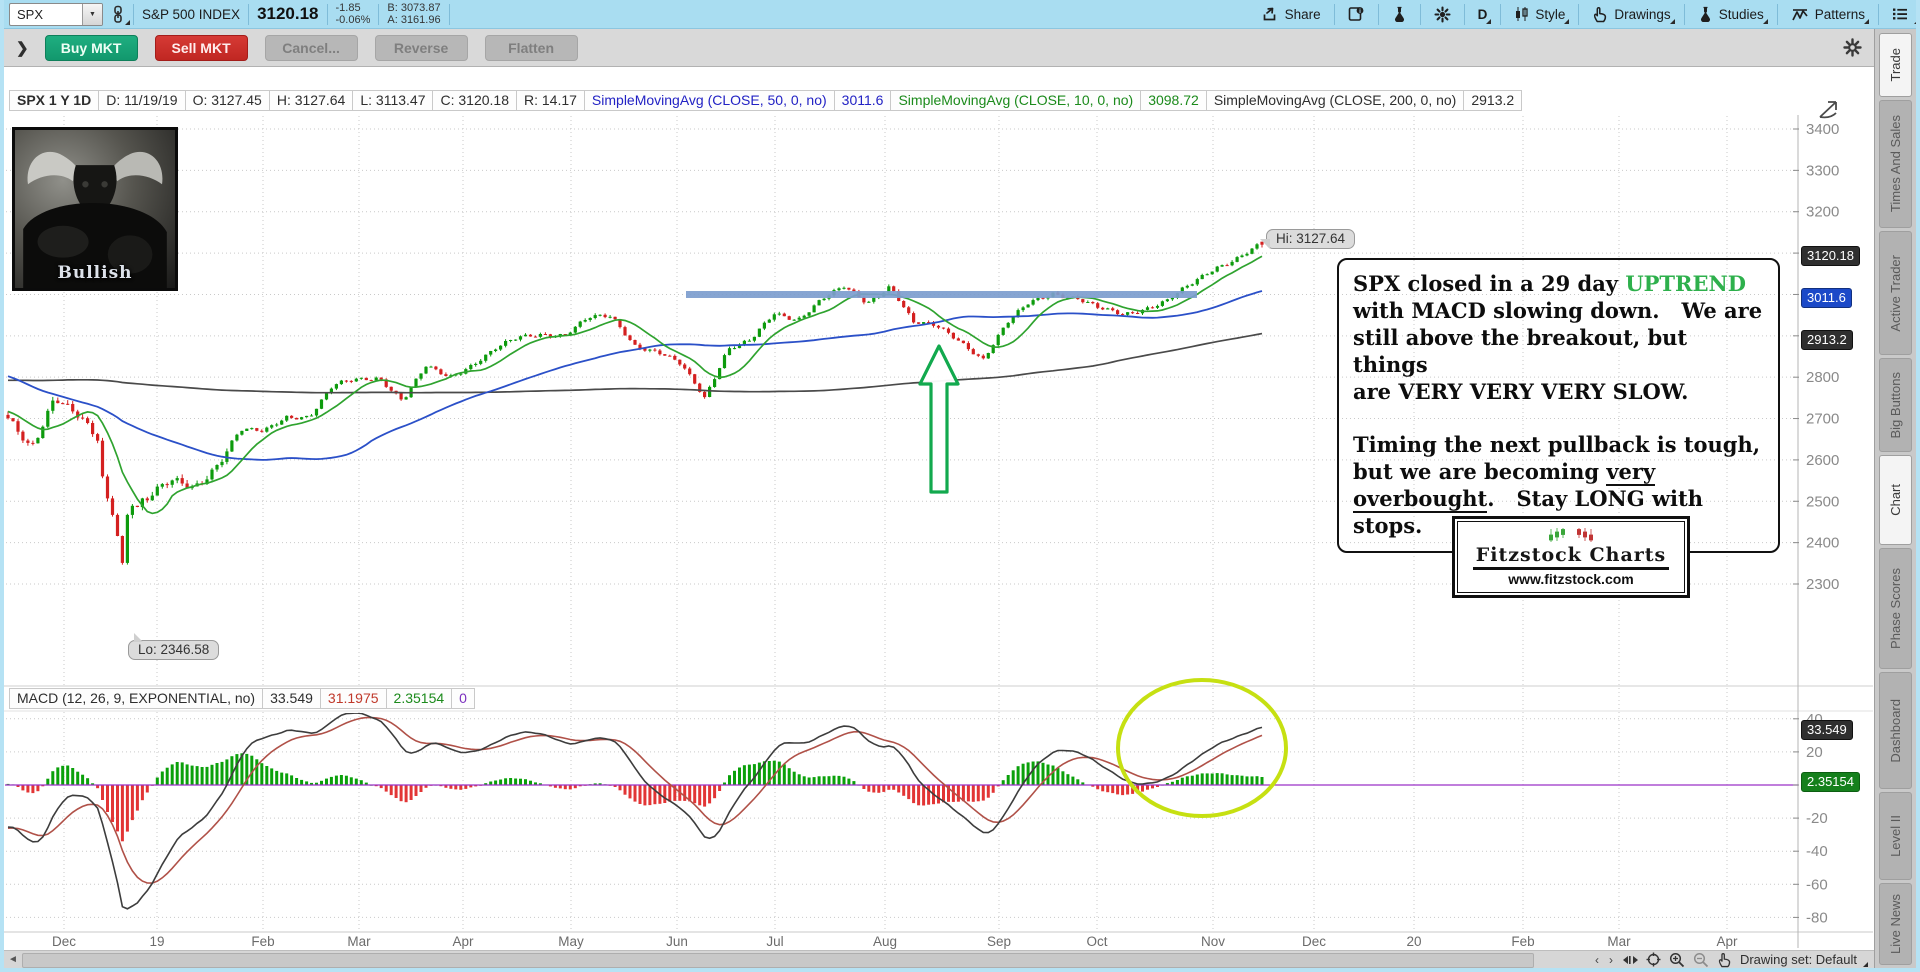 Image resolution: width=1920 pixels, height=972 pixels. I want to click on tab-phase-scores: Phase Scores, so click(1895, 608).